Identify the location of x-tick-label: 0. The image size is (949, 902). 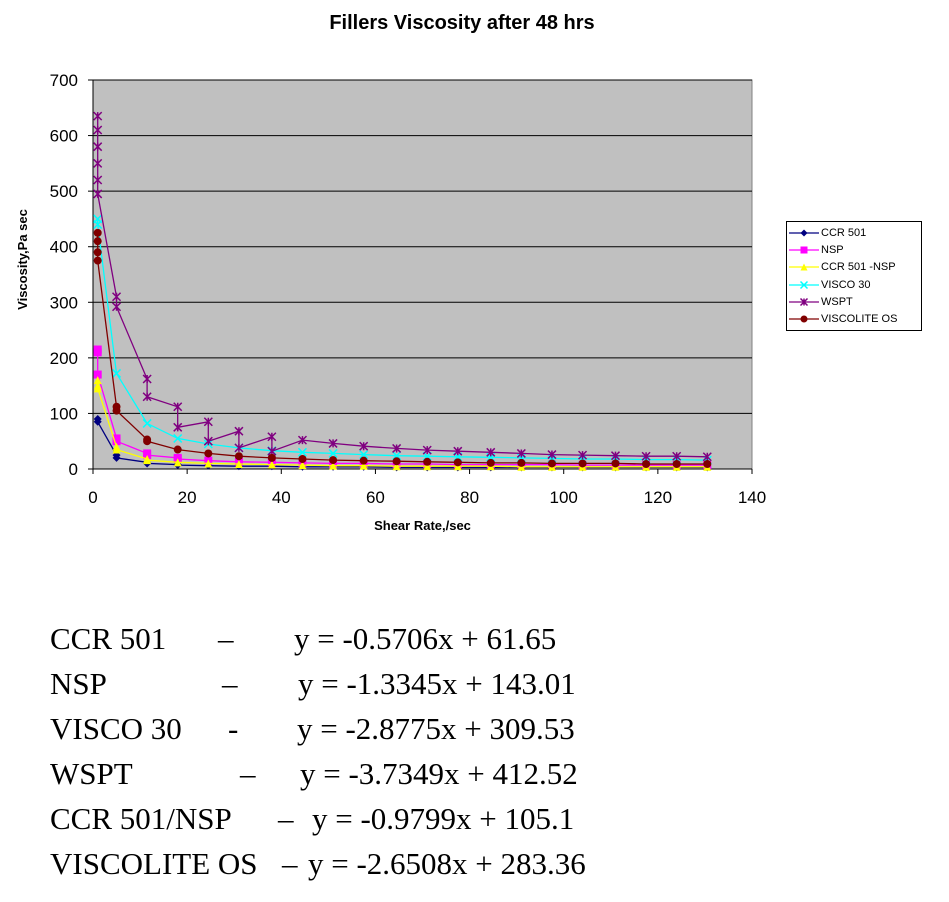
(92, 497).